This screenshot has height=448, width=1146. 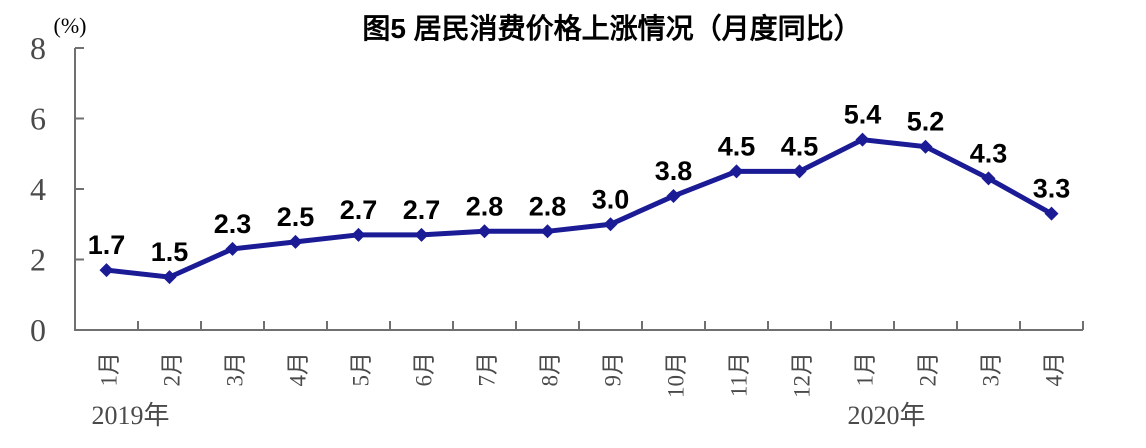 I want to click on x-tick-month-label: 7月, so click(x=487, y=369).